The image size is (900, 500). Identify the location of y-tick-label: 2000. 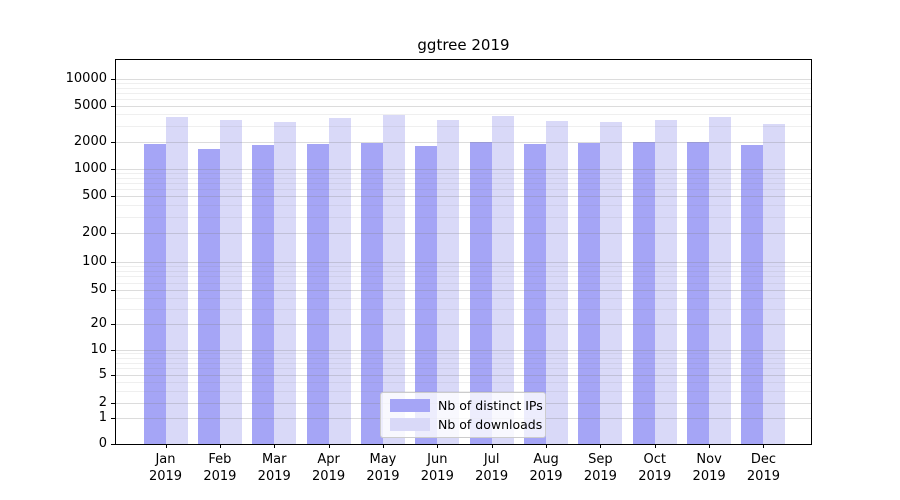
(90, 141).